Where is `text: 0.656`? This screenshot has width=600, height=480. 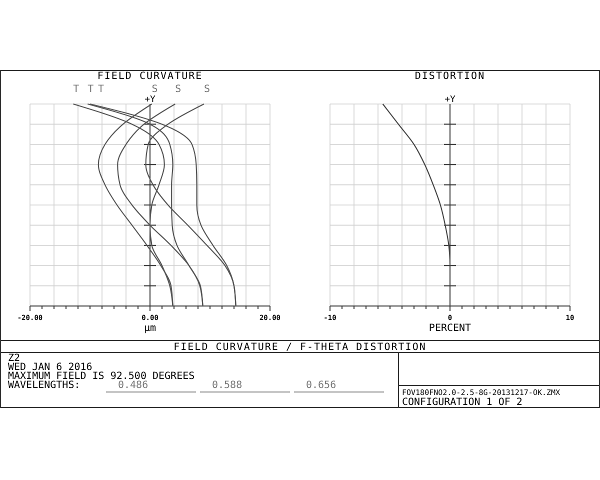 text: 0.656 is located at coordinates (321, 385).